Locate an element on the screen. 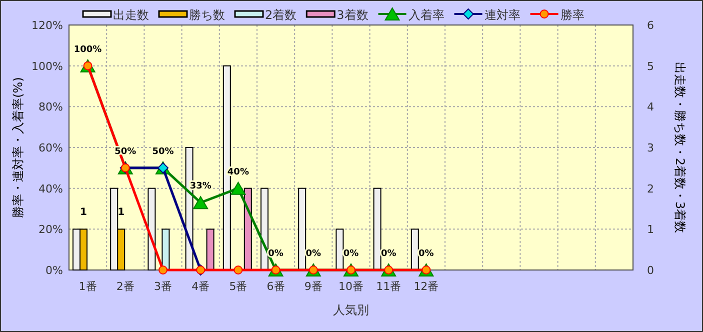  y-tick-label: 40% is located at coordinates (50, 189).